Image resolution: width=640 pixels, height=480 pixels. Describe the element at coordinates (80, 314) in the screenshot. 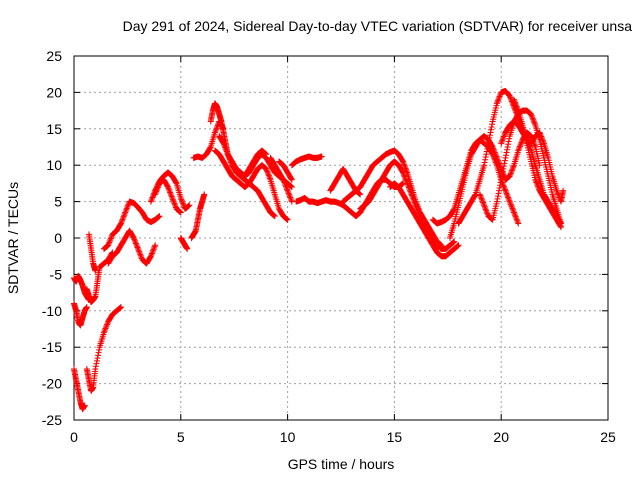

I see `series-arc-b` at that location.